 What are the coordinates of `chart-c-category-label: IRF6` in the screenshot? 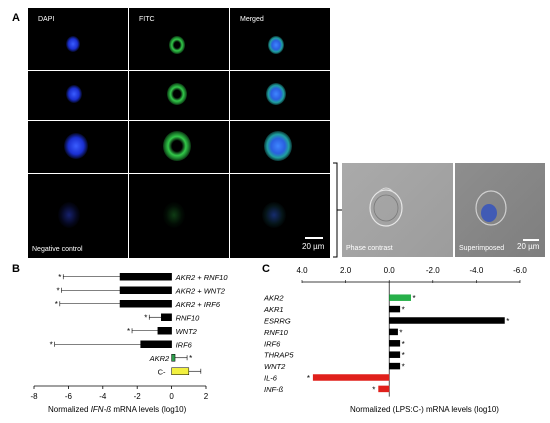 It's located at (272, 343).